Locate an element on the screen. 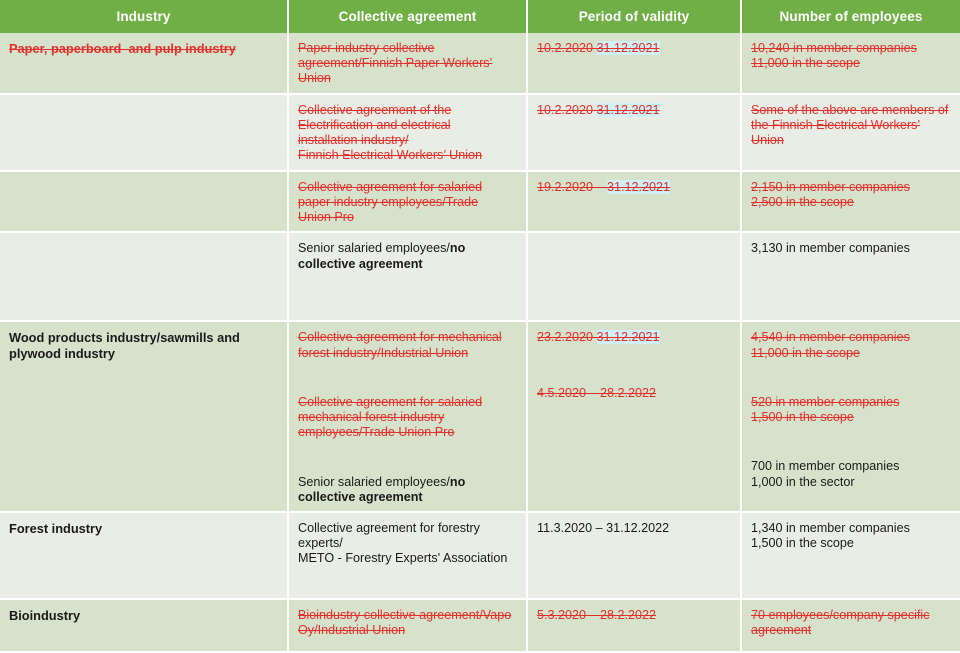  cell-industry: Paper, paperboard and pulp industry is located at coordinates (144, 64).